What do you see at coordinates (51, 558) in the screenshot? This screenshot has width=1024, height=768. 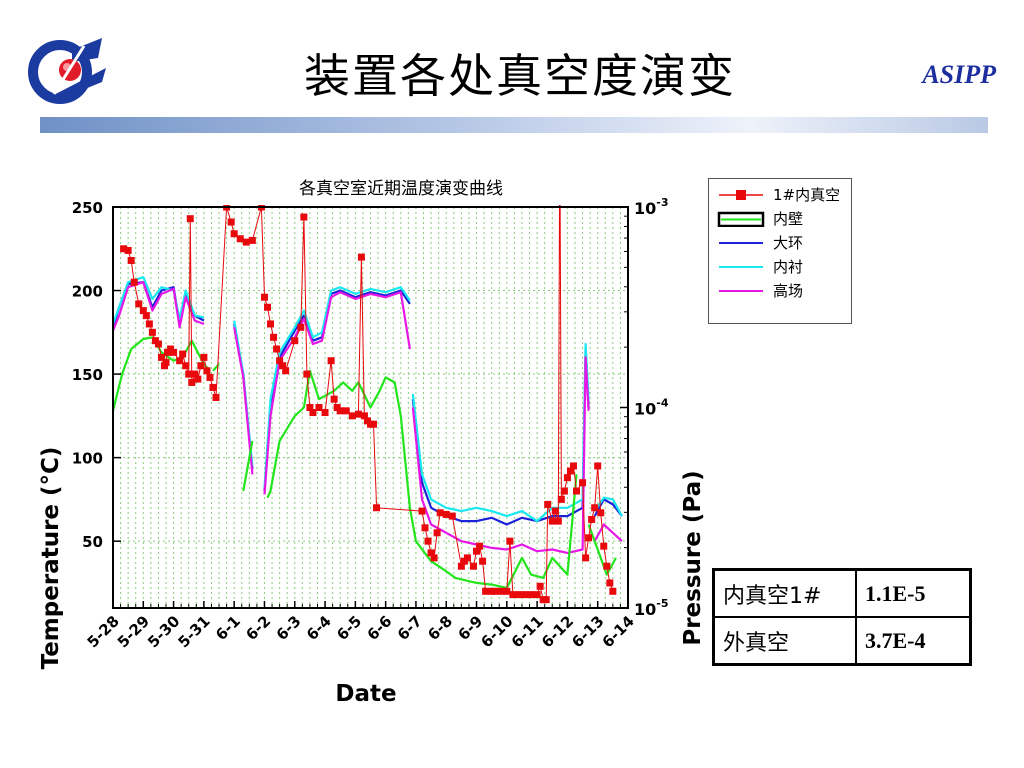 I see `y-axis-label: Temperature (°C)` at bounding box center [51, 558].